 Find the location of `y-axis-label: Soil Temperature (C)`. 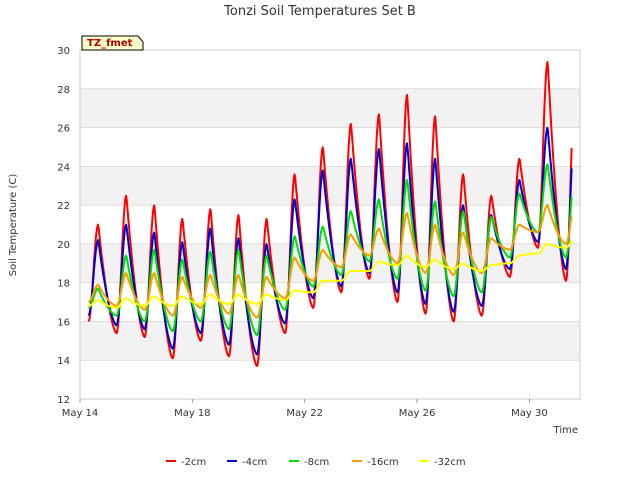

y-axis-label: Soil Temperature (C) is located at coordinates (13, 225).